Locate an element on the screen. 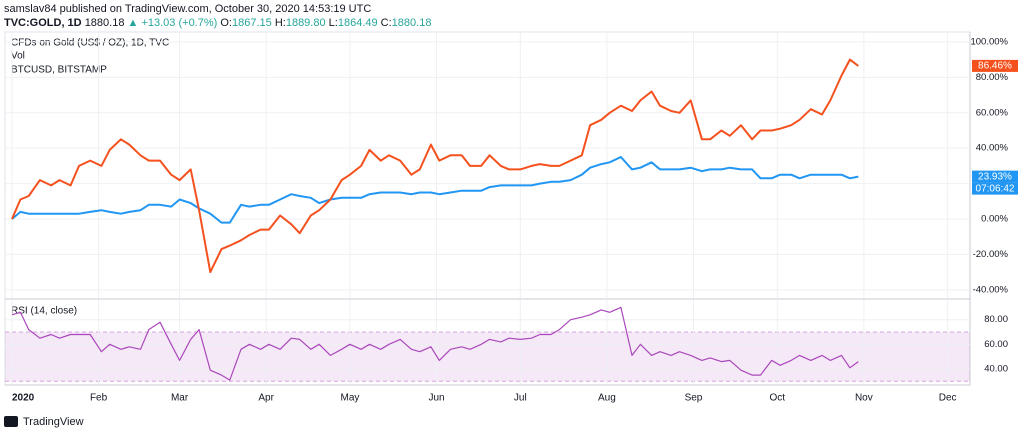 Image resolution: width=1024 pixels, height=436 pixels. ohlc-label: O: is located at coordinates (226, 23).